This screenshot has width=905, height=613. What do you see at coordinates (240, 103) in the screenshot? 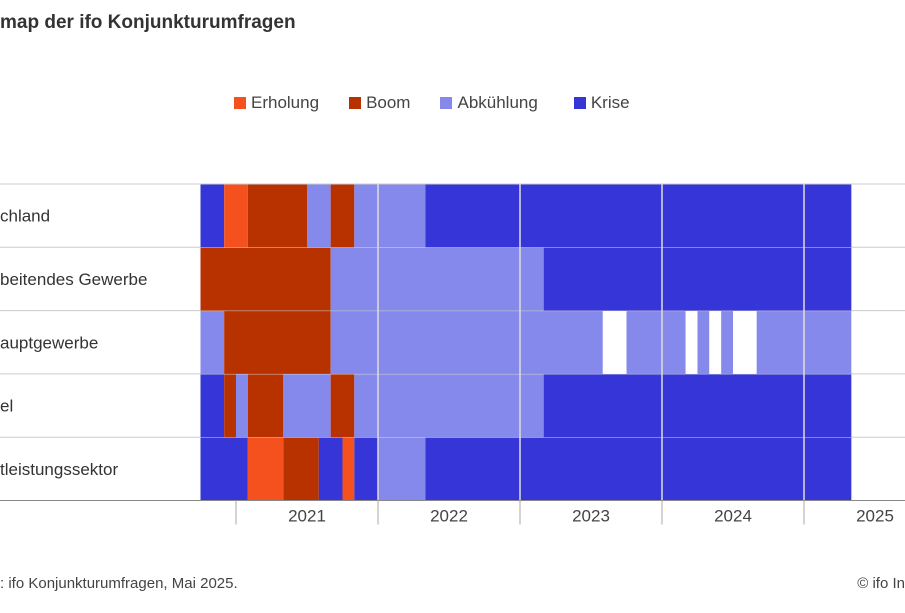
I see `legend-swatch-erholung` at bounding box center [240, 103].